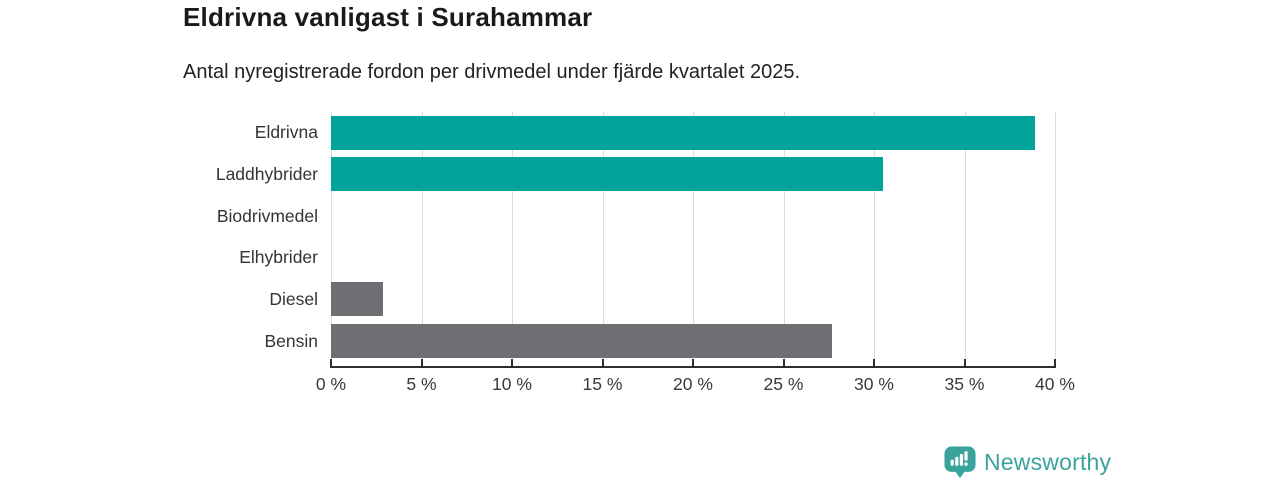 The width and height of the screenshot is (1280, 480). Describe the element at coordinates (1048, 462) in the screenshot. I see `newsworthy-logo-text: Newsworthy` at that location.